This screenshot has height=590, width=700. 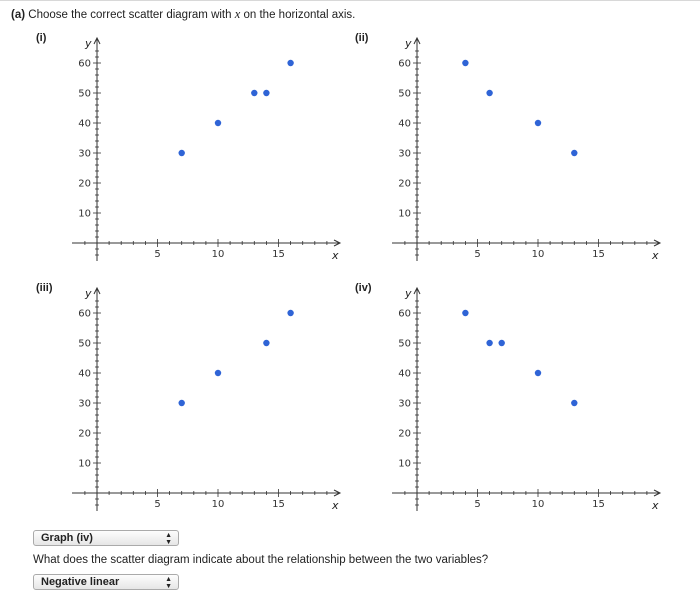 I want to click on relationship-select: Negative linear ▲ ▼, so click(x=106, y=582).